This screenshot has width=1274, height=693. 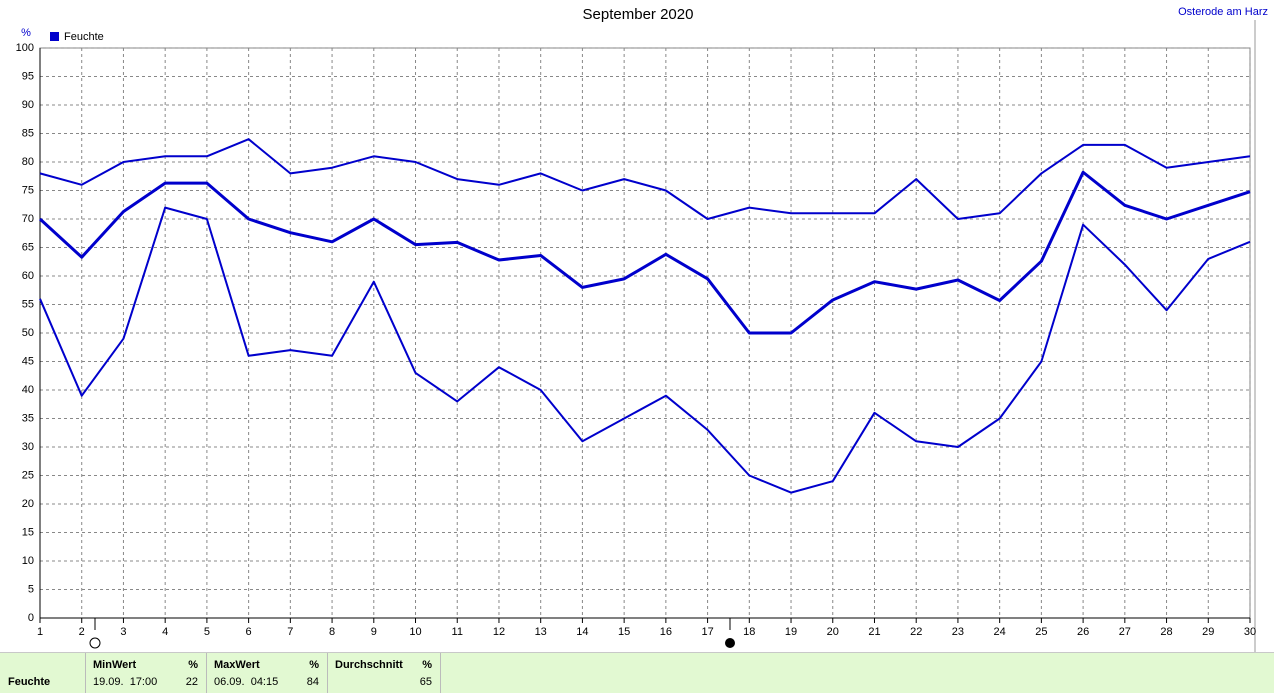 What do you see at coordinates (425, 682) in the screenshot?
I see `summary-value: 65` at bounding box center [425, 682].